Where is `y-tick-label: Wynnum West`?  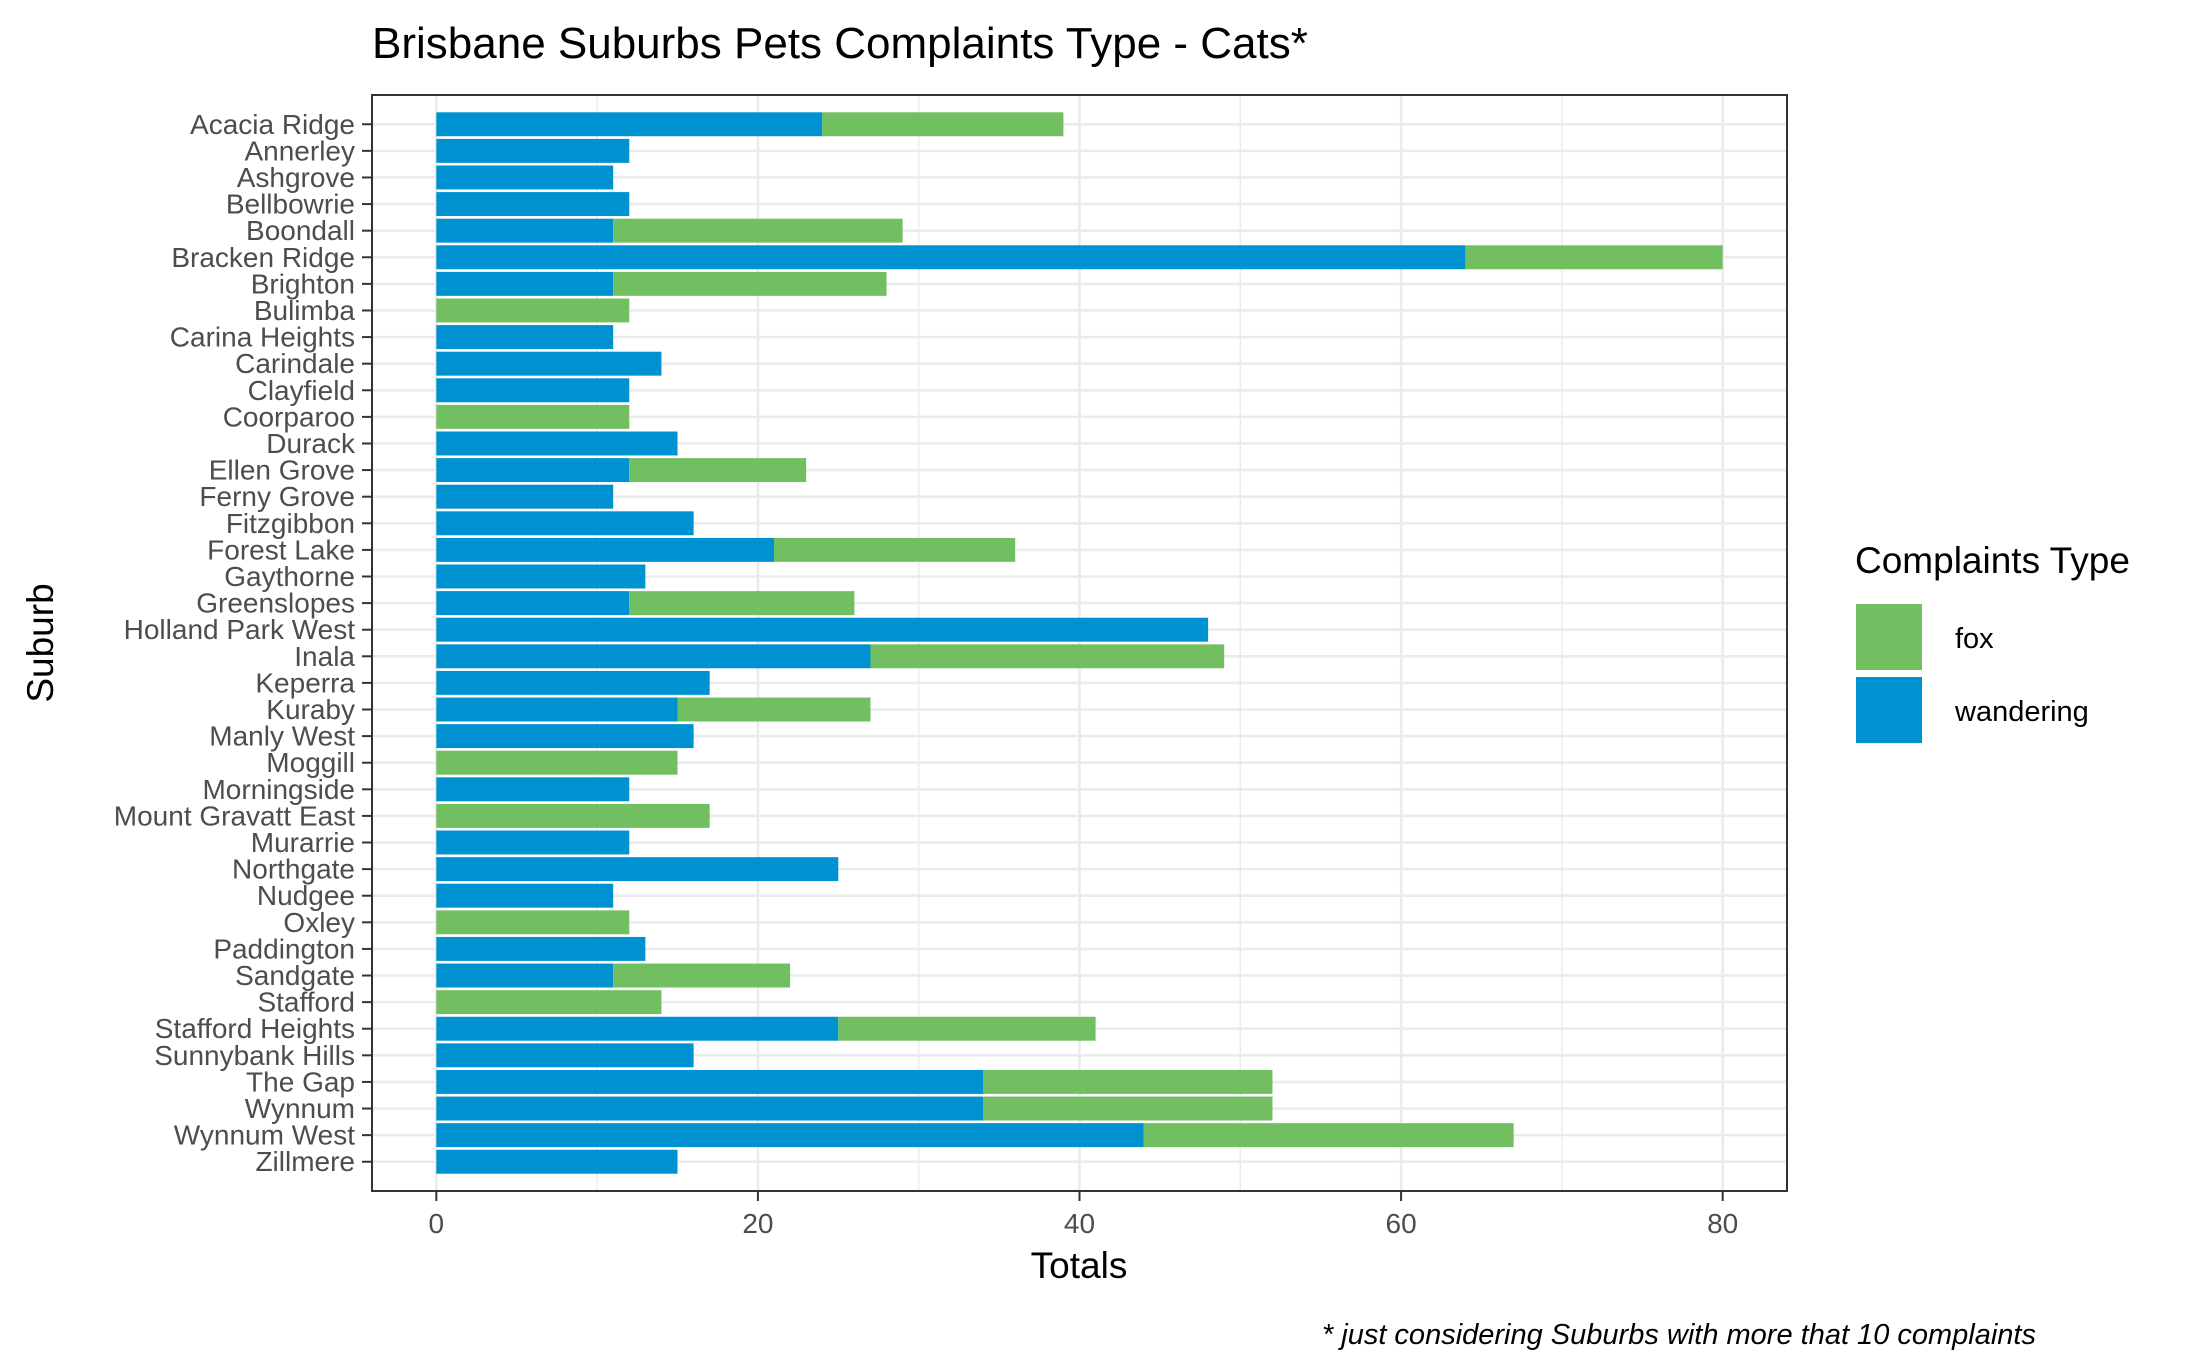 y-tick-label: Wynnum West is located at coordinates (264, 1135).